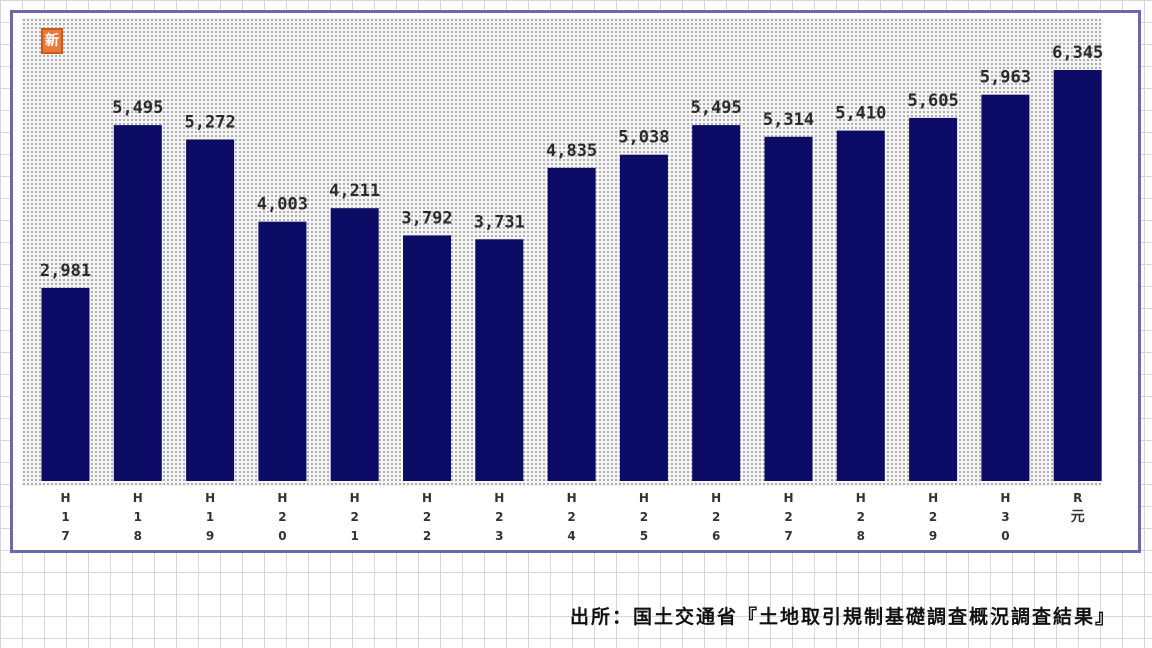 The height and width of the screenshot is (648, 1152). What do you see at coordinates (842, 617) in the screenshot?
I see `source-caption: 出所：国土交通省『土地取引規制基礎調査概況調査結果』` at bounding box center [842, 617].